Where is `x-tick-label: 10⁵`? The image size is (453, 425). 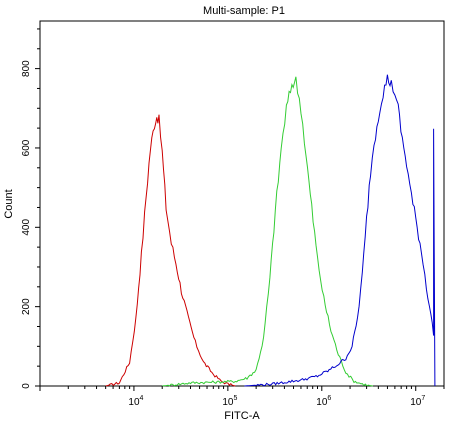
x-tick-label: 10⁵ is located at coordinates (229, 401).